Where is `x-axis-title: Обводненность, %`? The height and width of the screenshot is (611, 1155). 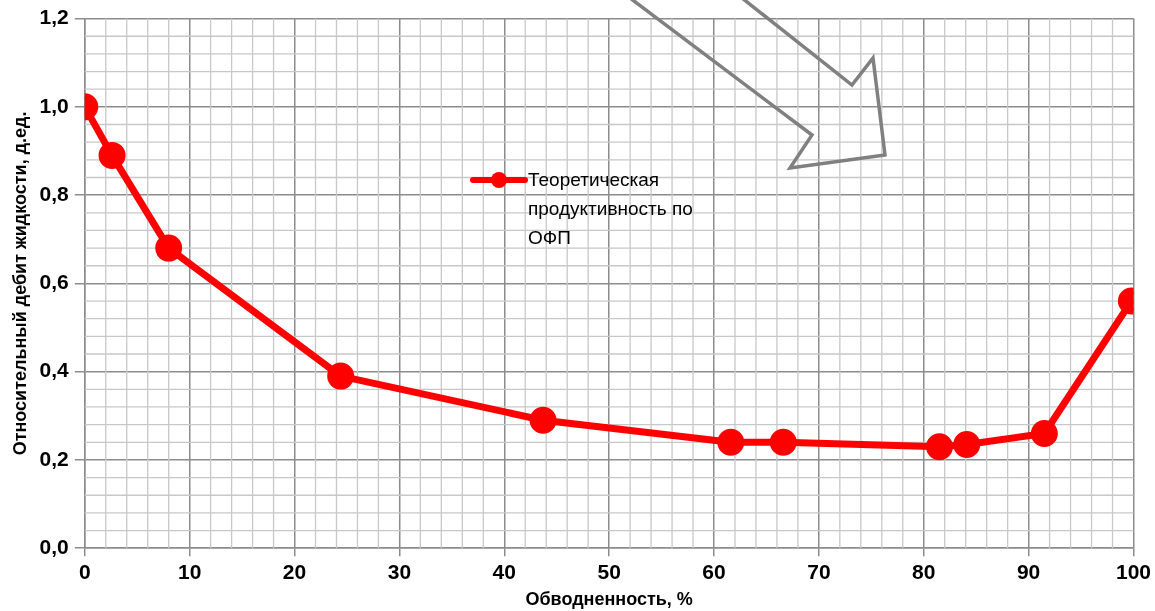
x-axis-title: Обводненность, % is located at coordinates (609, 599).